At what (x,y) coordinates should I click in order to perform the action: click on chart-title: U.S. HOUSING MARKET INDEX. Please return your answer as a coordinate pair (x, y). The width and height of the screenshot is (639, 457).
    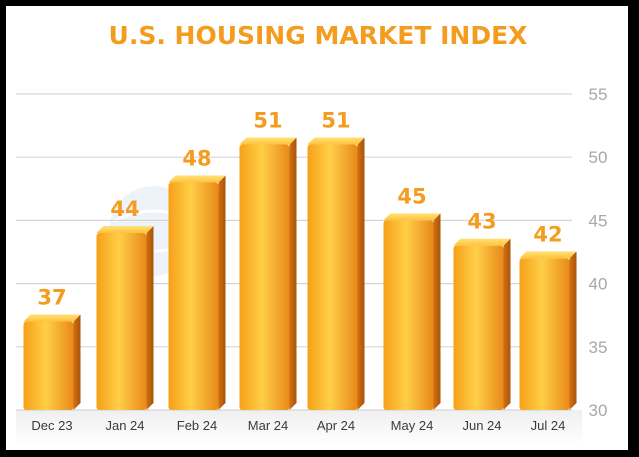
    Looking at the image, I should click on (318, 35).